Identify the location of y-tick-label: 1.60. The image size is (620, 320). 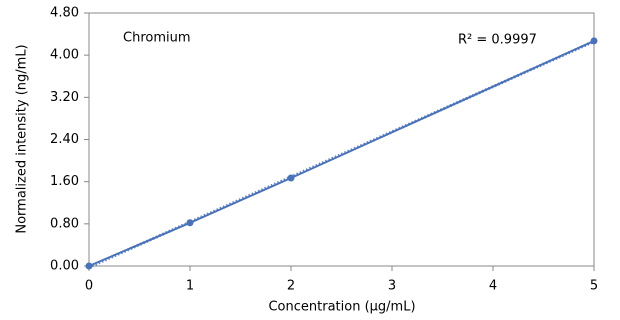
(64, 181).